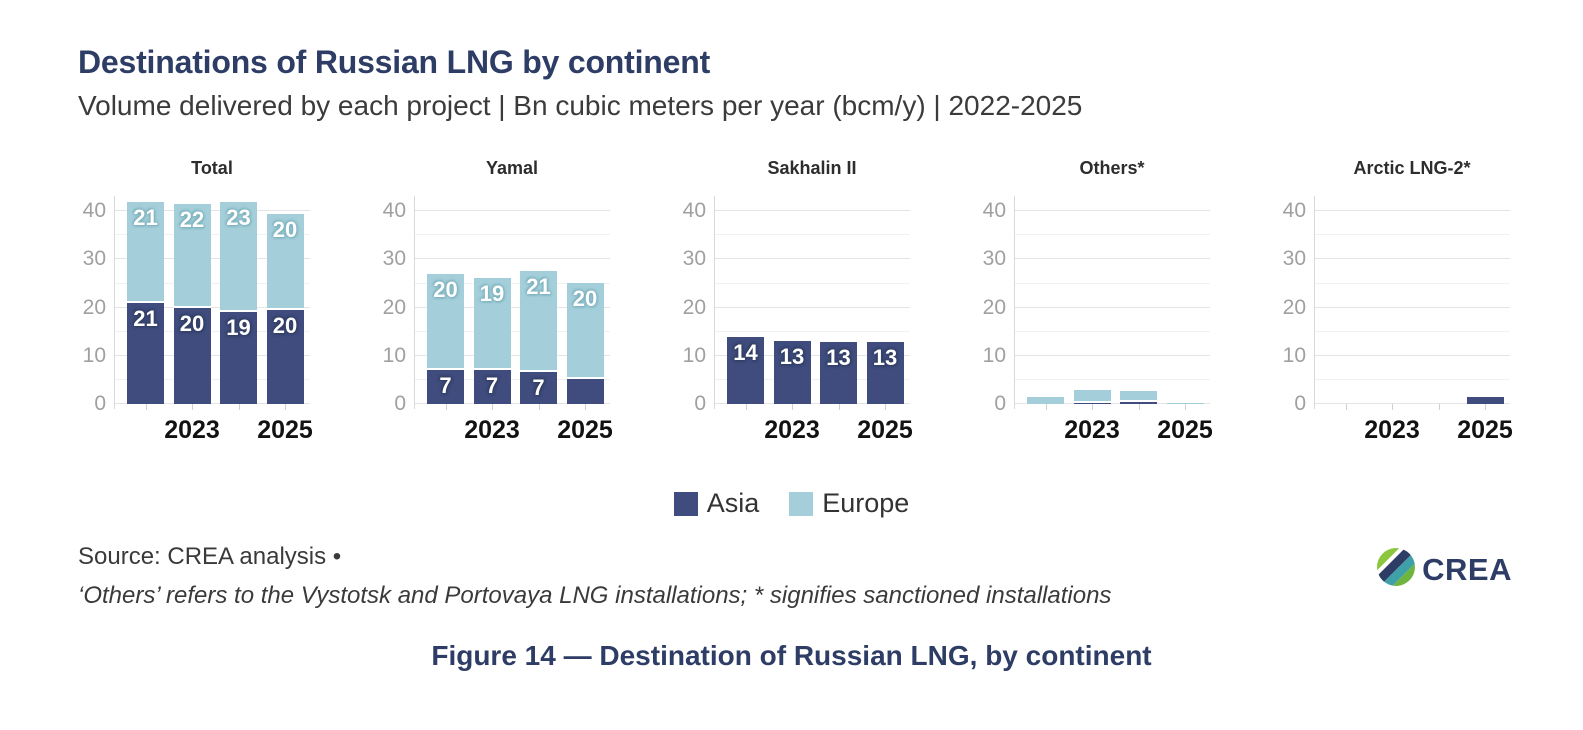  I want to click on panel-title: Sakhalin II, so click(812, 168).